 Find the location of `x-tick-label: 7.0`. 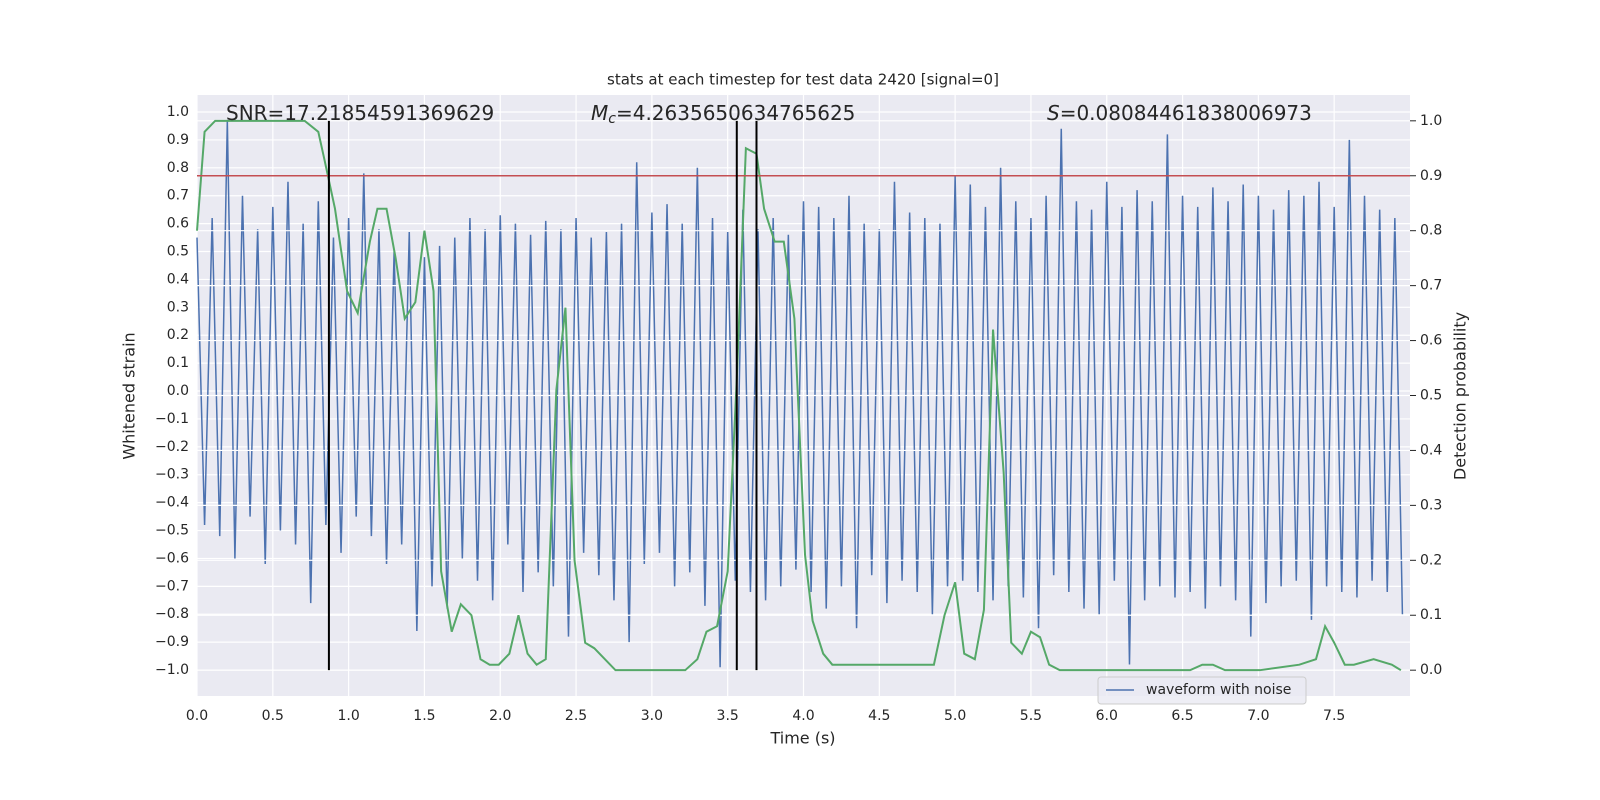

x-tick-label: 7.0 is located at coordinates (1258, 716).